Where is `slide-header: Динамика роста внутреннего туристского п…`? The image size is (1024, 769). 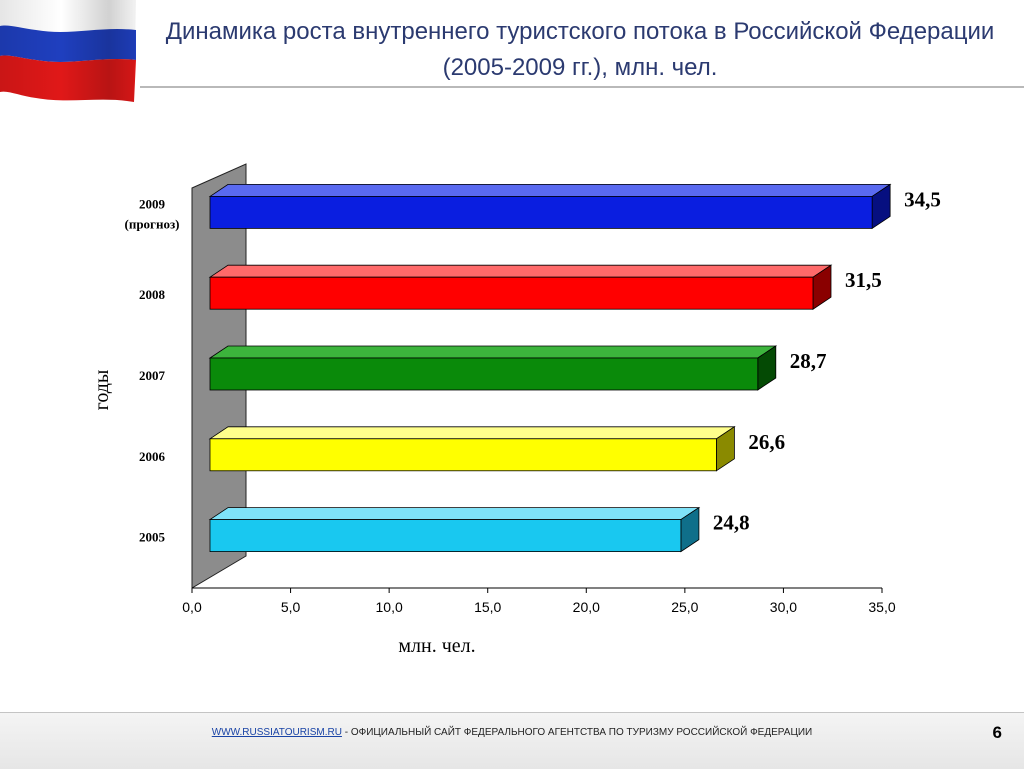 slide-header: Динамика роста внутреннего туристского п… is located at coordinates (512, 51).